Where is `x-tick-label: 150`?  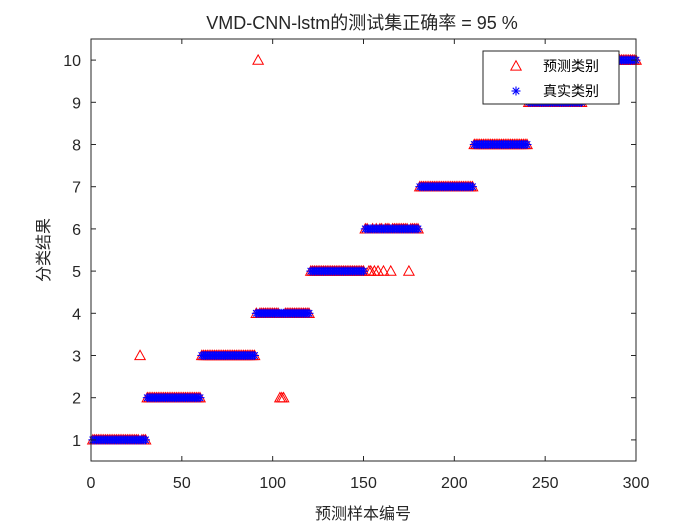
x-tick-label: 150 is located at coordinates (363, 483).